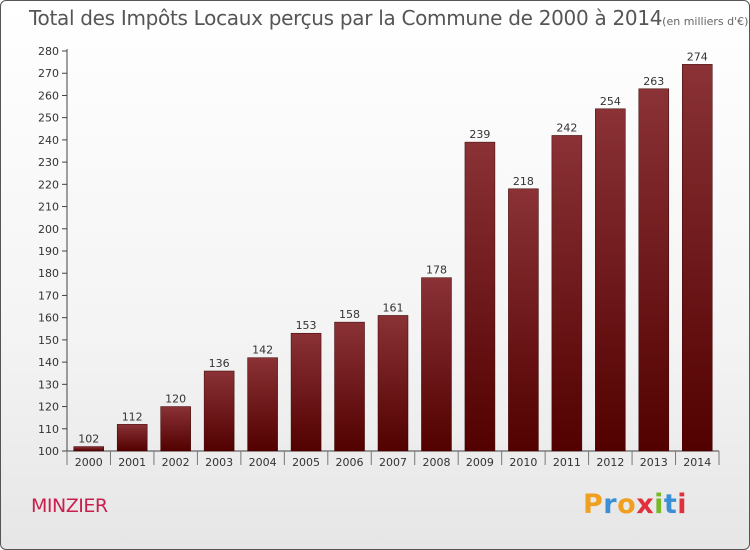  Describe the element at coordinates (219, 411) in the screenshot. I see `bar-2003` at that location.